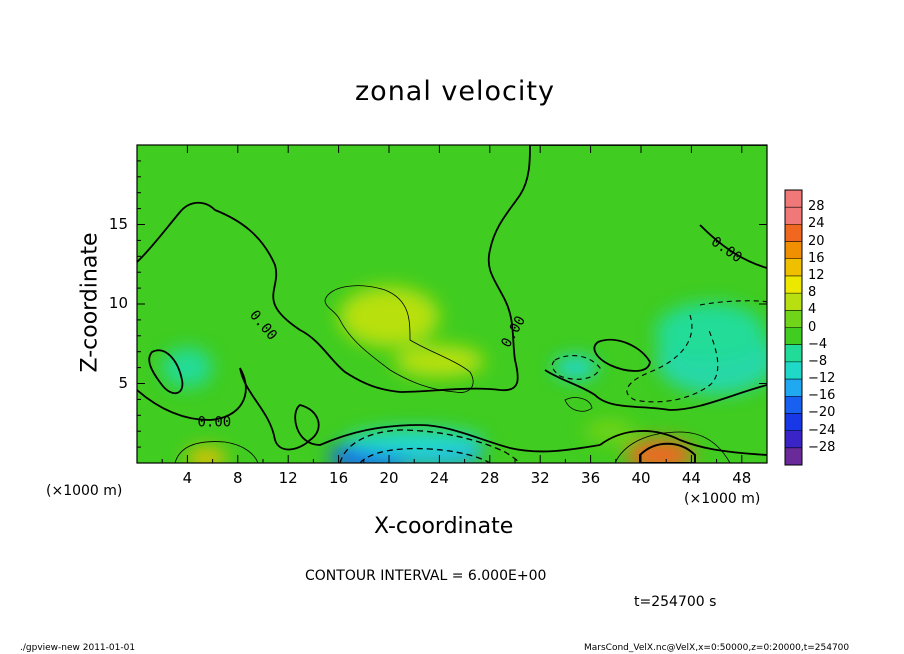 The width and height of the screenshot is (904, 654). Describe the element at coordinates (118, 303) in the screenshot. I see `y-tick-label: 10` at that location.